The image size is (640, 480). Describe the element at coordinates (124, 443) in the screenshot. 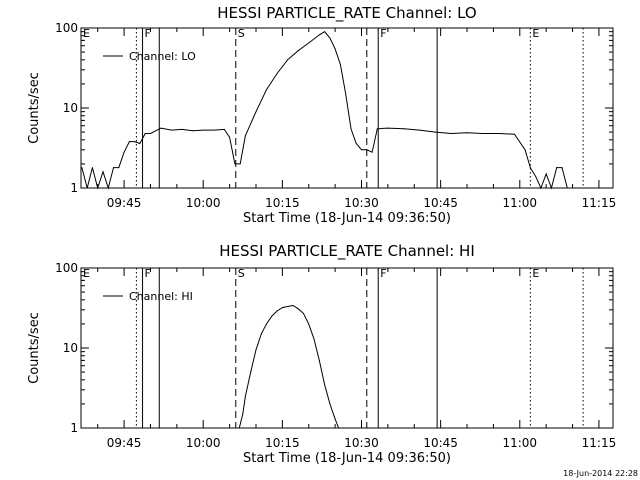

I see `x-tick-label: 09:45` at that location.